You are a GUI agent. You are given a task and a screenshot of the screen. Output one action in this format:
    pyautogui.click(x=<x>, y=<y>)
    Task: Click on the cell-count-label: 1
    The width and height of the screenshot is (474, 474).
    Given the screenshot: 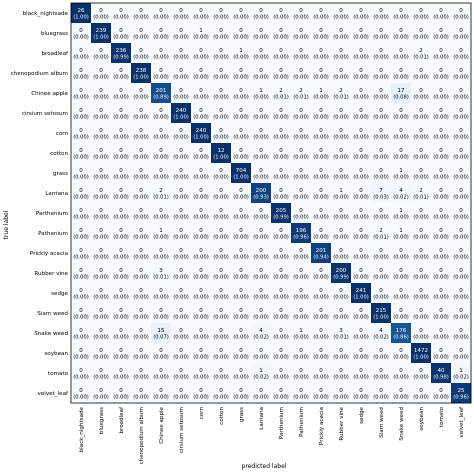 What is the action you would take?
    pyautogui.click(x=161, y=231)
    